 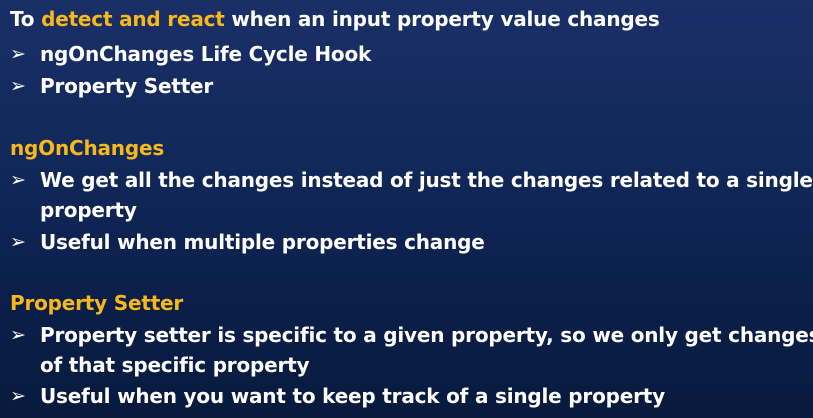 What do you see at coordinates (206, 54) in the screenshot?
I see `intro-bullet-ngonchanges: ngOnChanges Life Cycle Hook` at bounding box center [206, 54].